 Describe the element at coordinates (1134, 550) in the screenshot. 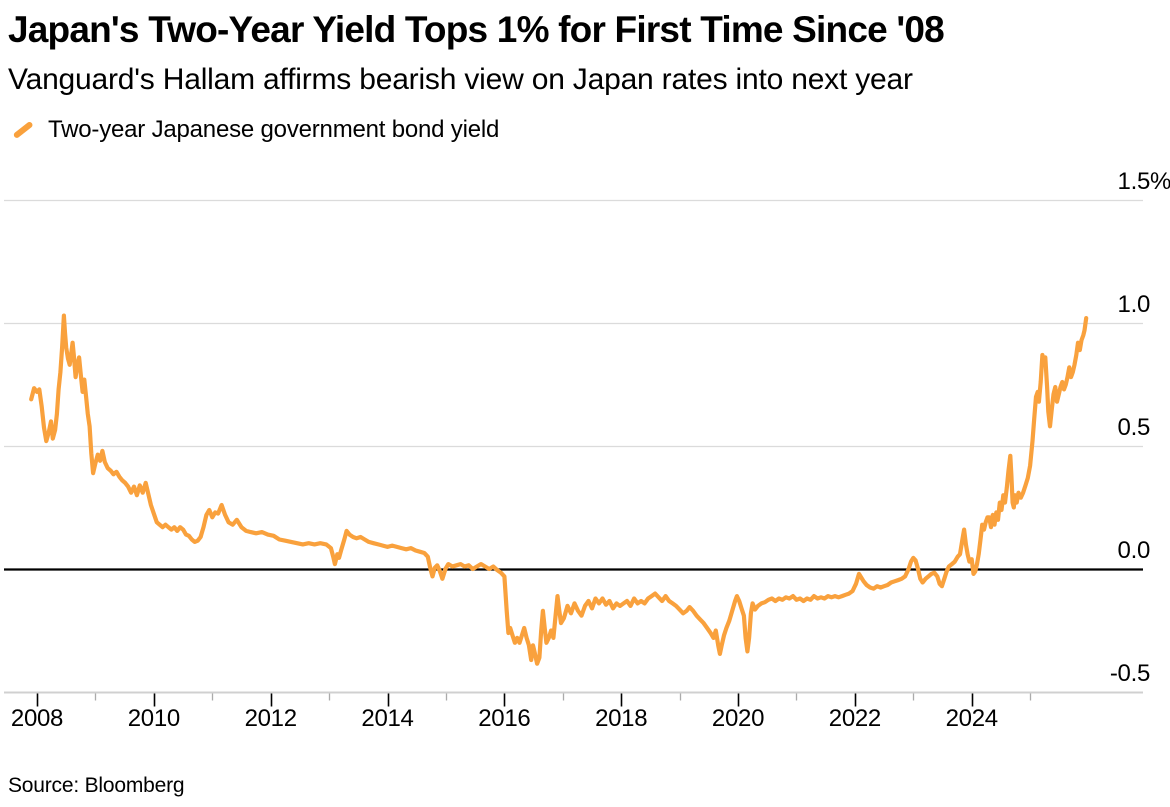

I see `y-tick-label: 0.0` at that location.